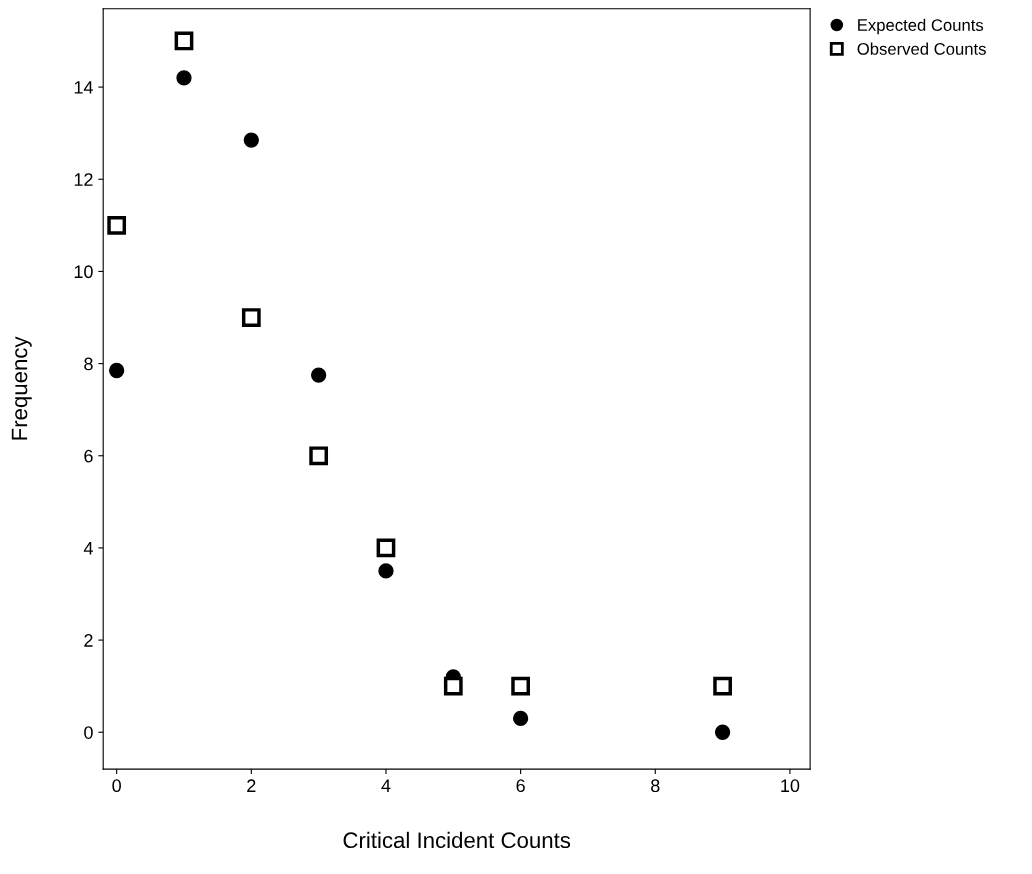 This screenshot has height=874, width=1032. I want to click on x-tick-label: 2, so click(251, 785).